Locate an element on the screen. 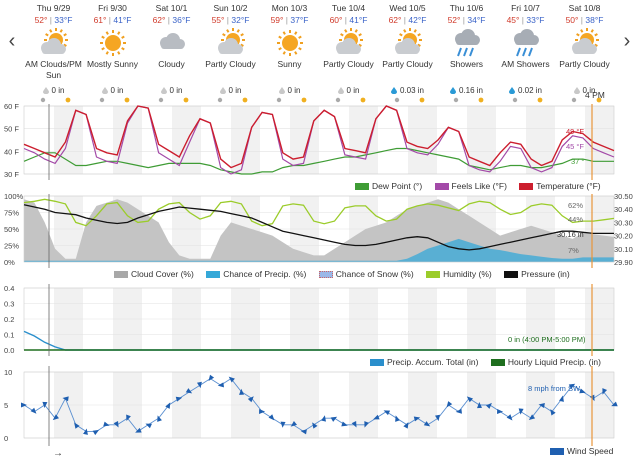 The image size is (639, 468). wind-speed-line is located at coordinates (319, 405).